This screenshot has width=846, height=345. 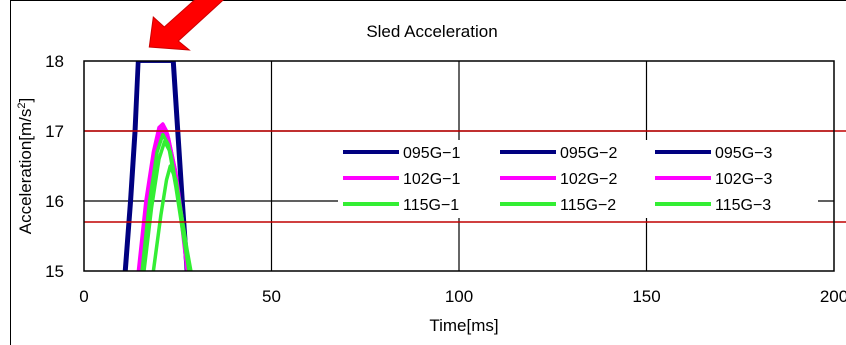 What do you see at coordinates (271, 296) in the screenshot?
I see `x-tick-label-50: 50` at bounding box center [271, 296].